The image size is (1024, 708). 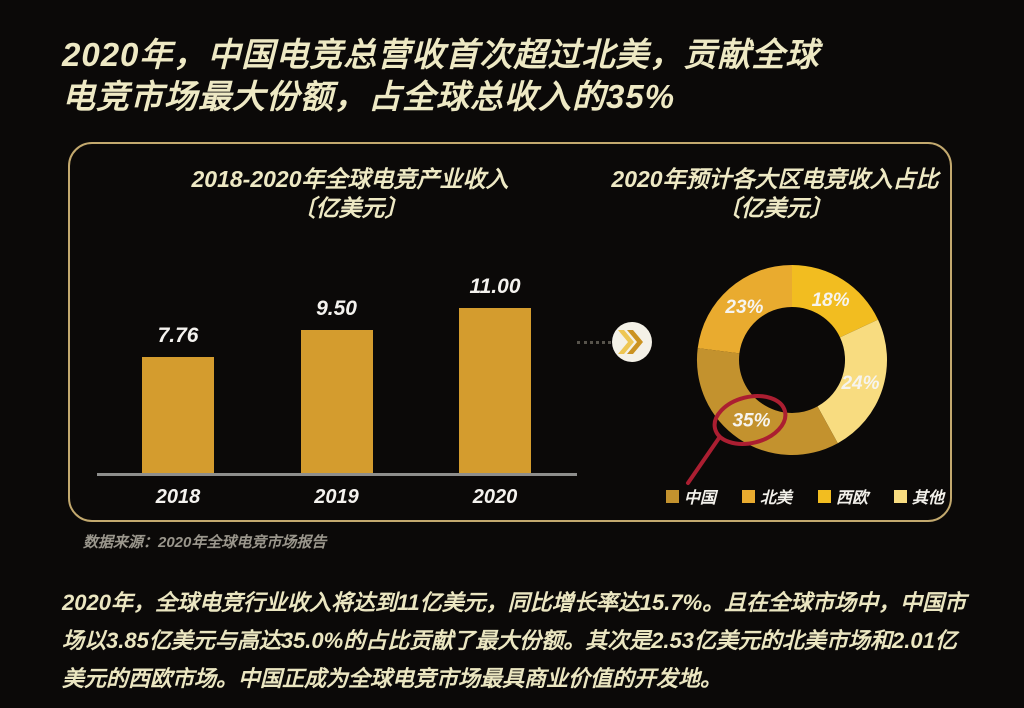 What do you see at coordinates (775, 179) in the screenshot?
I see `donut-chart-title-text: 2020年预计各大区电竞收入占比` at bounding box center [775, 179].